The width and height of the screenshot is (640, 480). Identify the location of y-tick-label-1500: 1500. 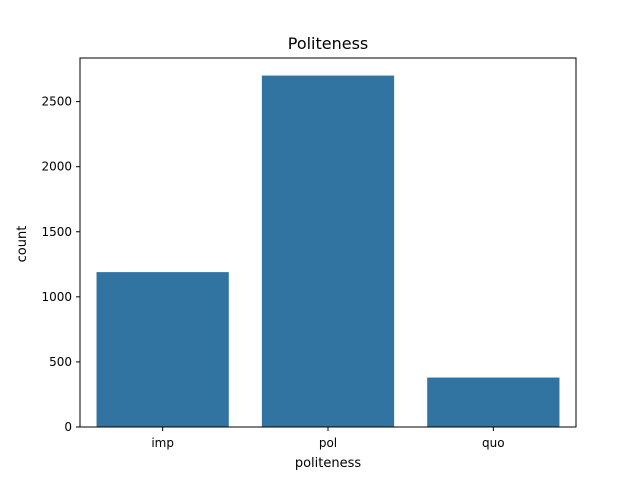
(56, 232).